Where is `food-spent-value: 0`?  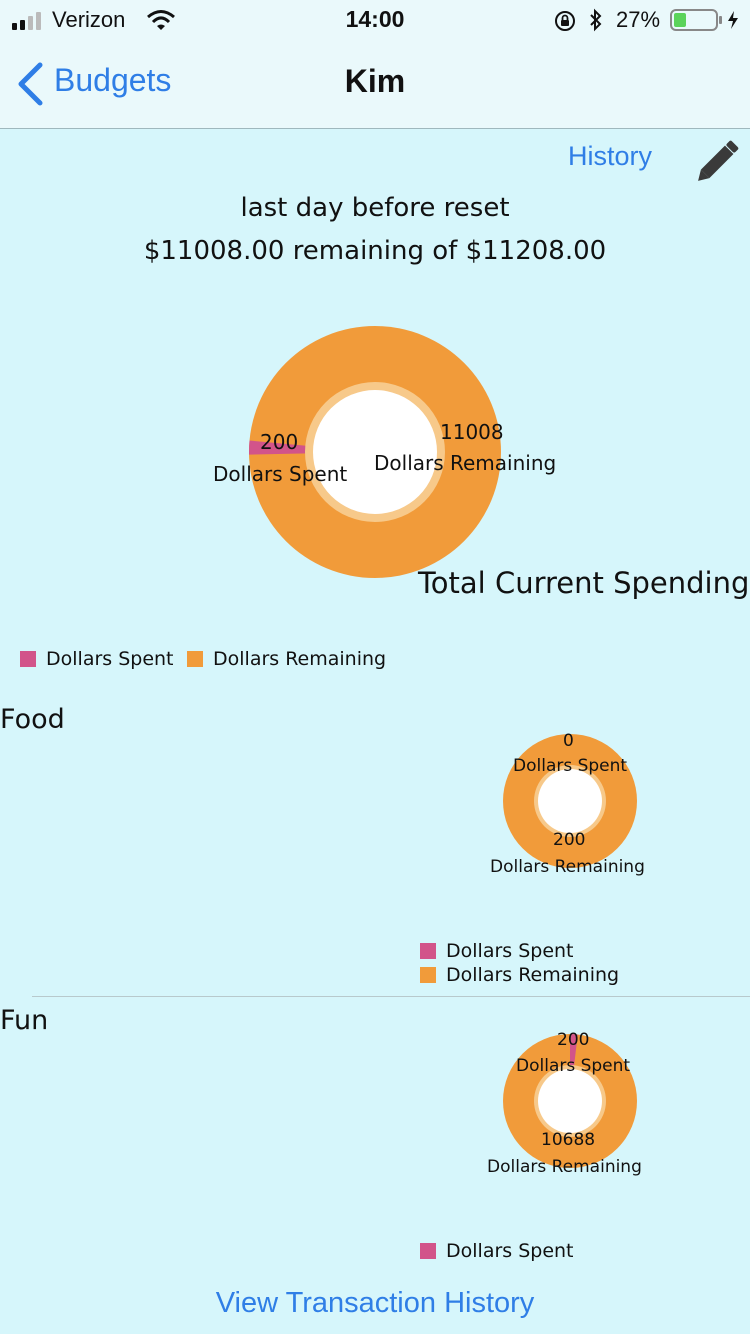
food-spent-value: 0 is located at coordinates (568, 741).